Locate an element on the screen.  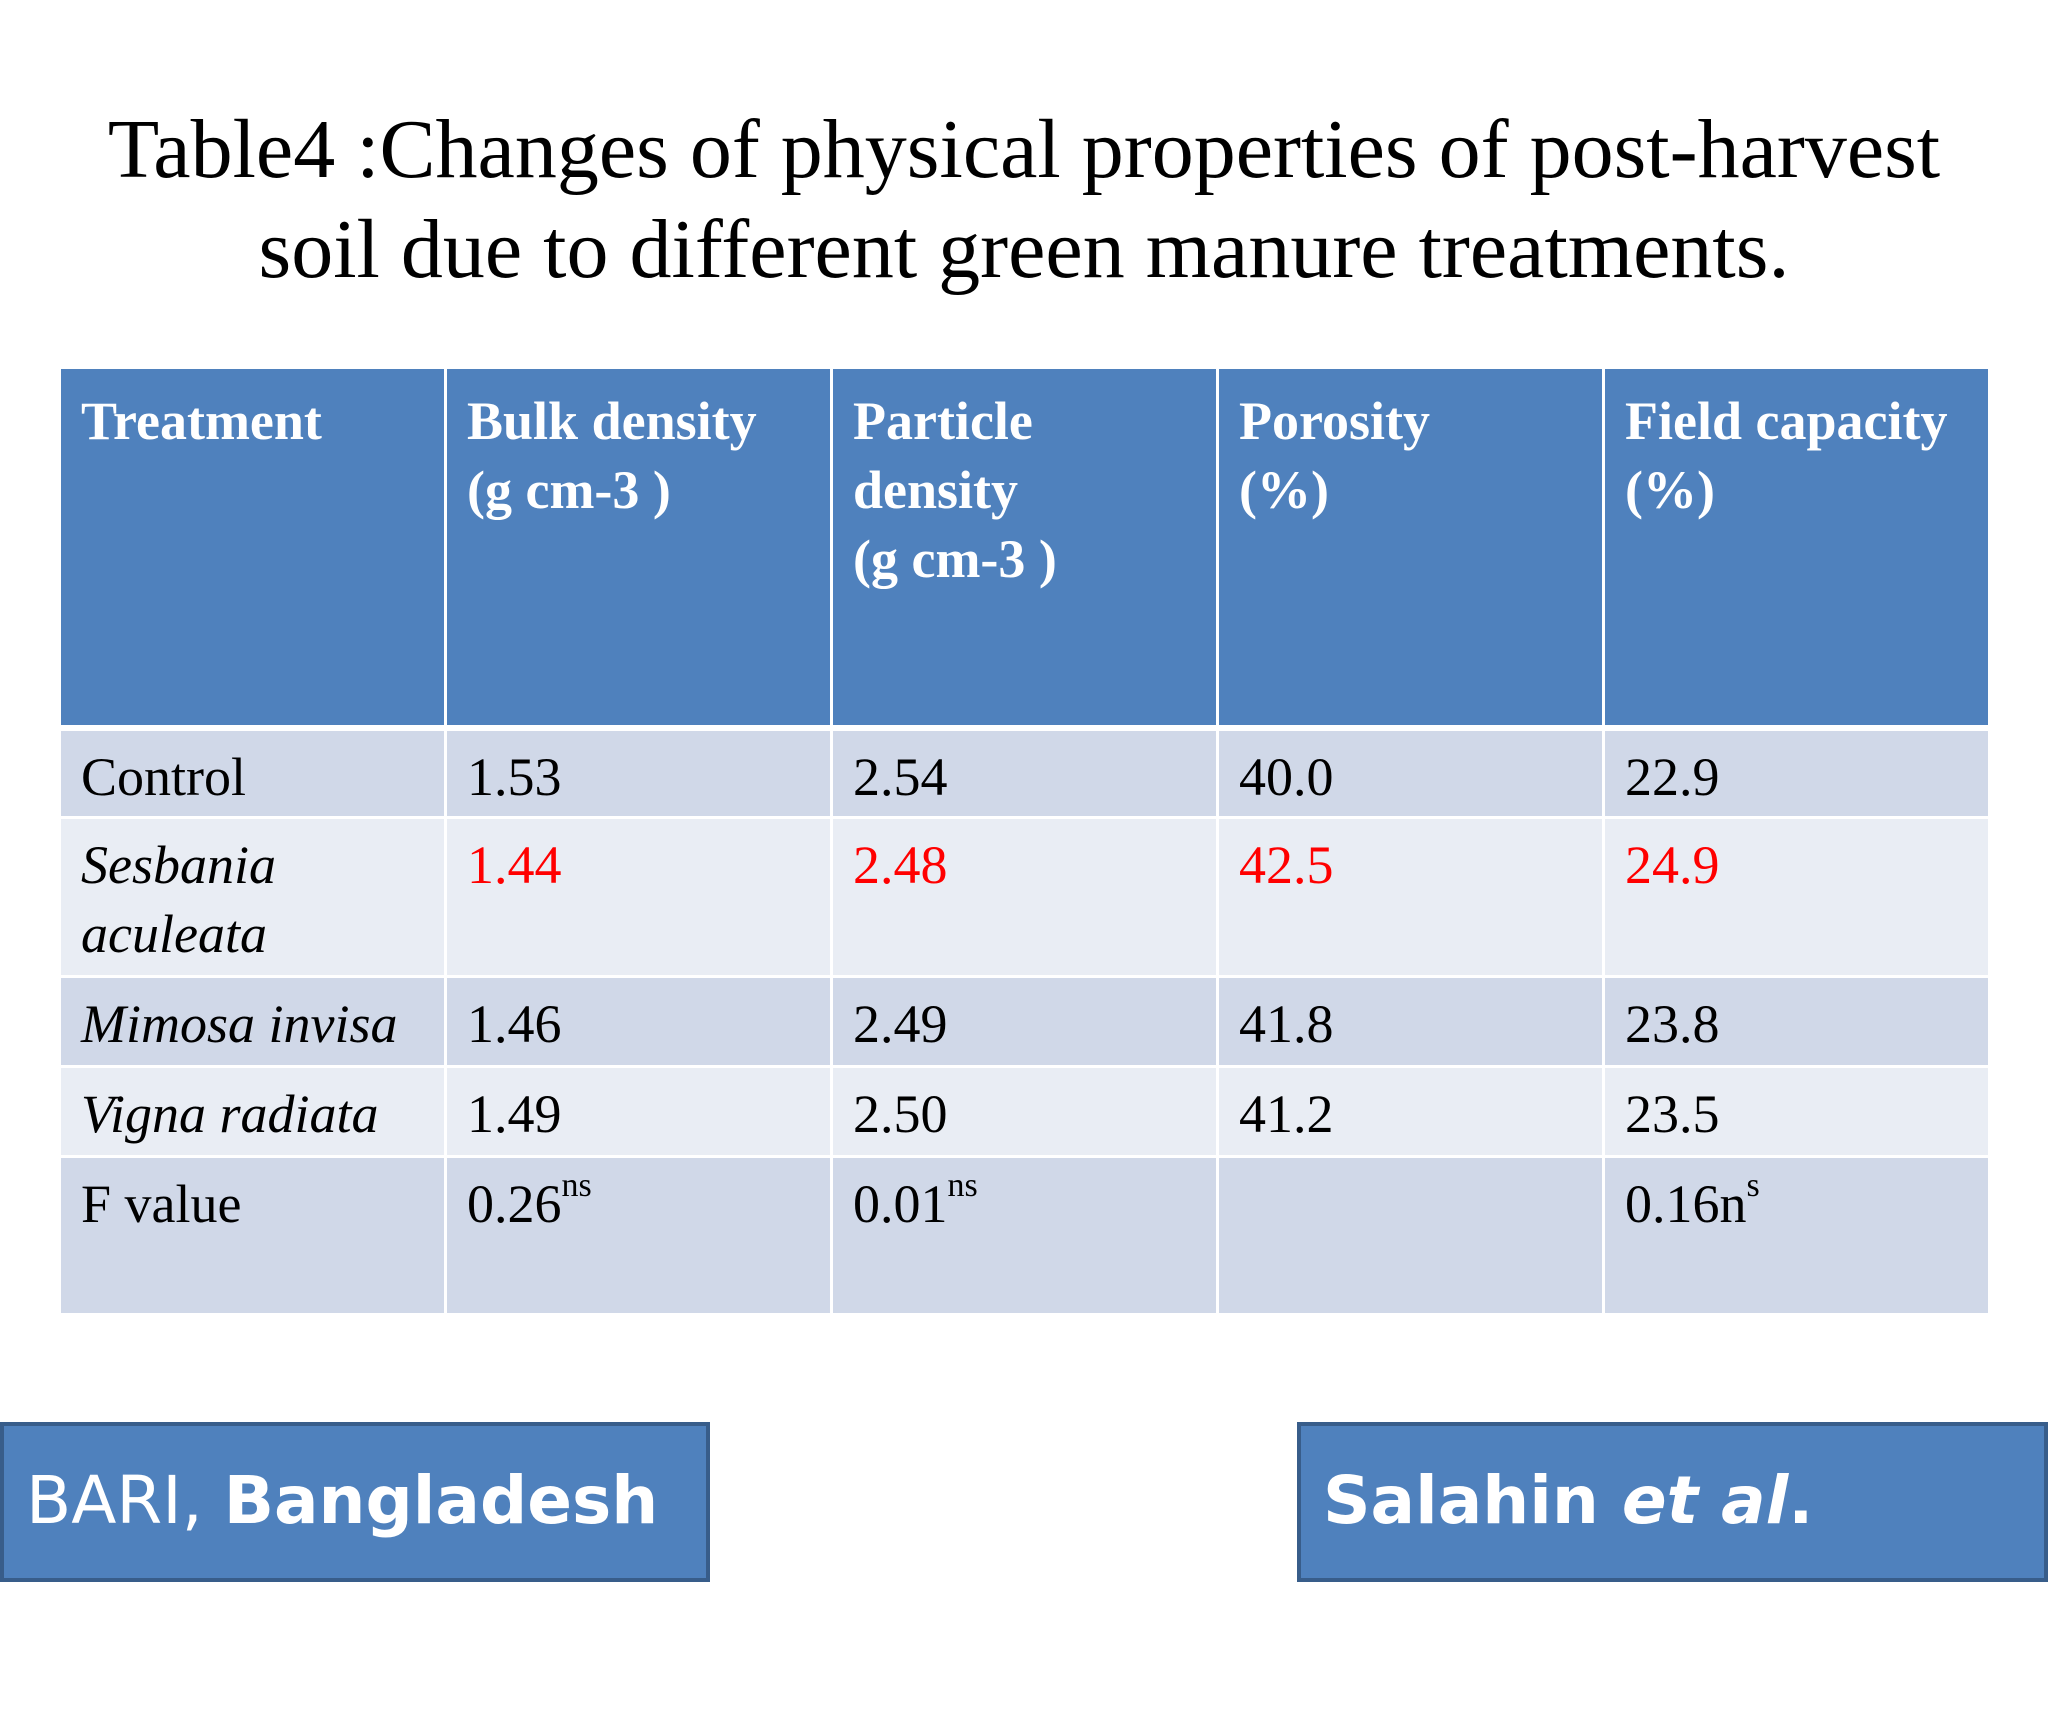
cell-particle-density: 2.49 is located at coordinates (1024, 1021).